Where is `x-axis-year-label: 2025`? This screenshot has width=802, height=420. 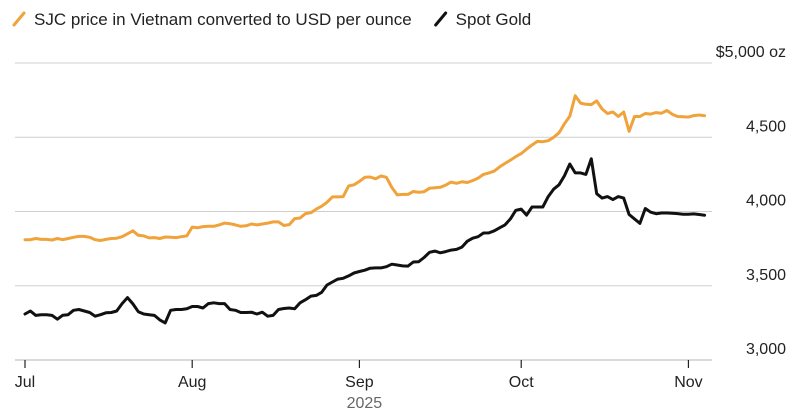
x-axis-year-label: 2025 is located at coordinates (365, 403).